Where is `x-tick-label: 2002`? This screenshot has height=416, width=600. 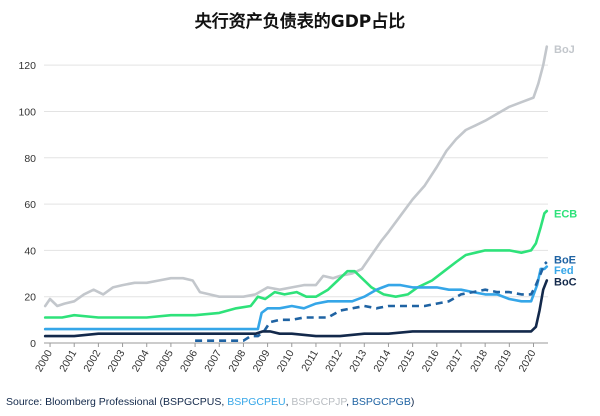
x-tick-label: 2002 is located at coordinates (92, 361).